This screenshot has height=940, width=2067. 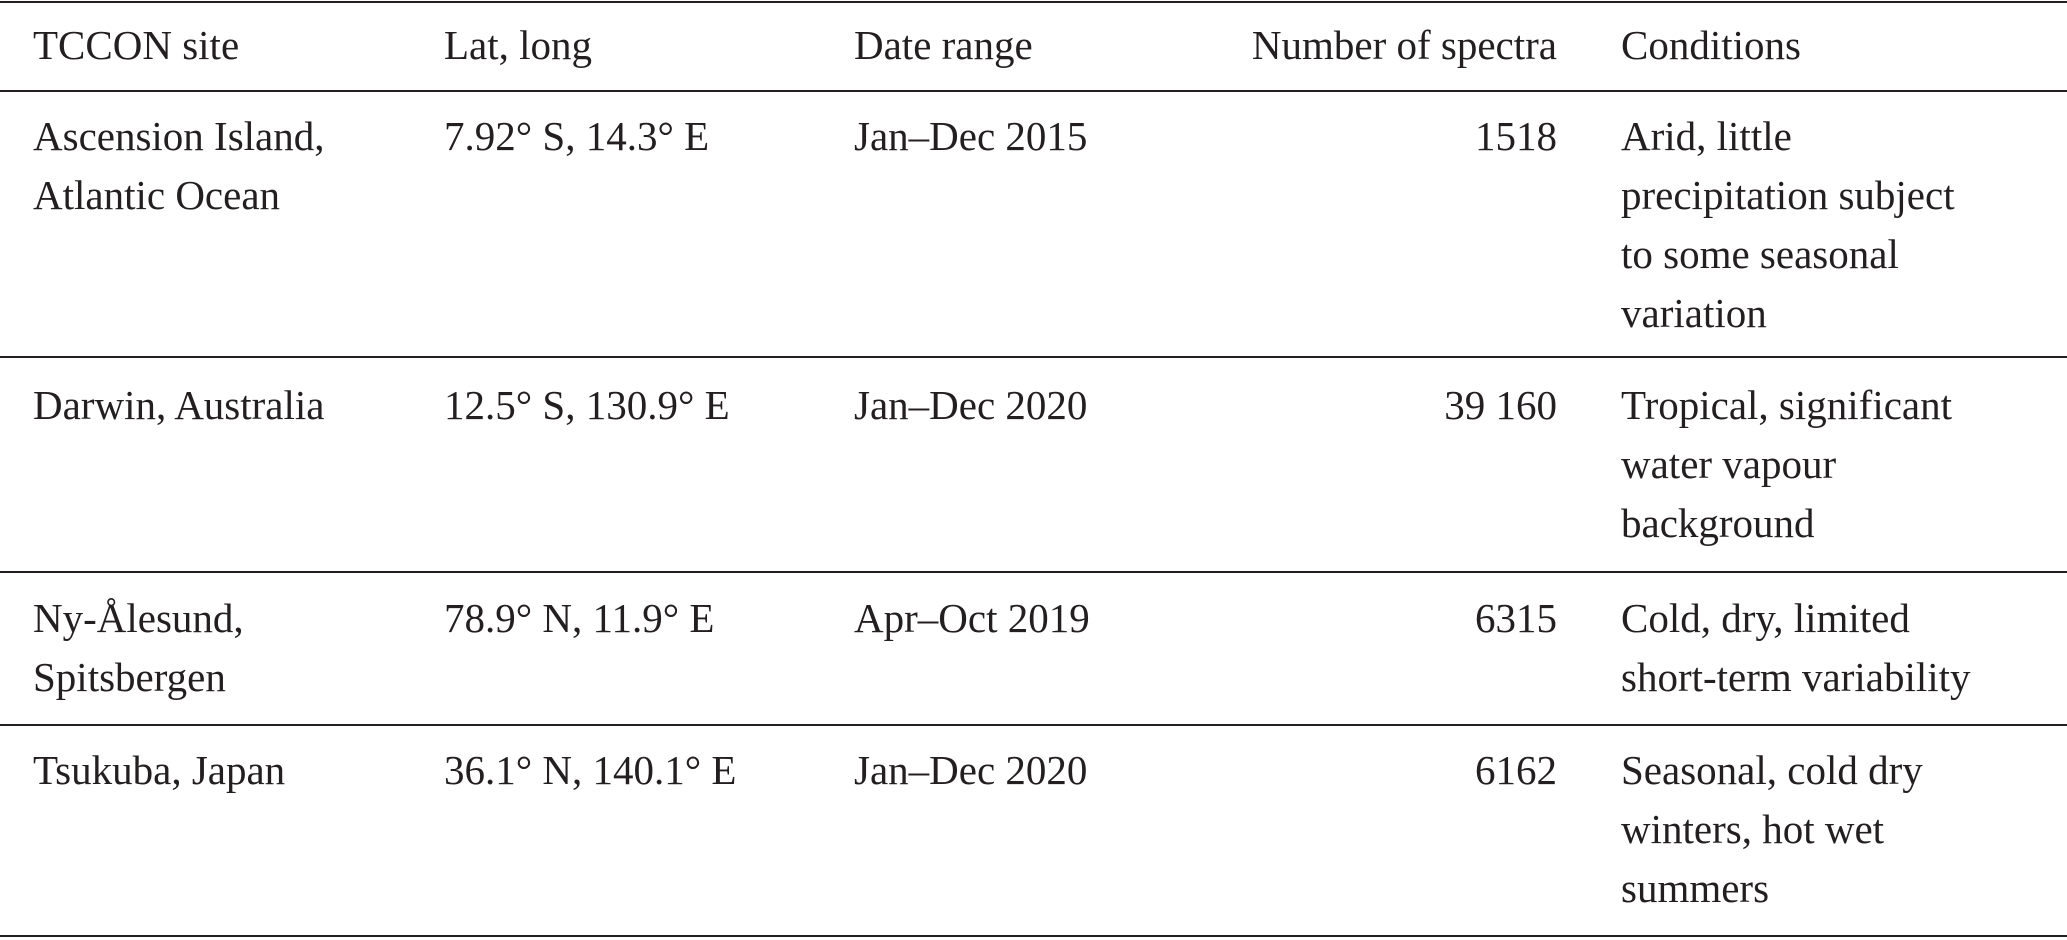 What do you see at coordinates (157, 194) in the screenshot?
I see `table-cell: Atlantic Ocean` at bounding box center [157, 194].